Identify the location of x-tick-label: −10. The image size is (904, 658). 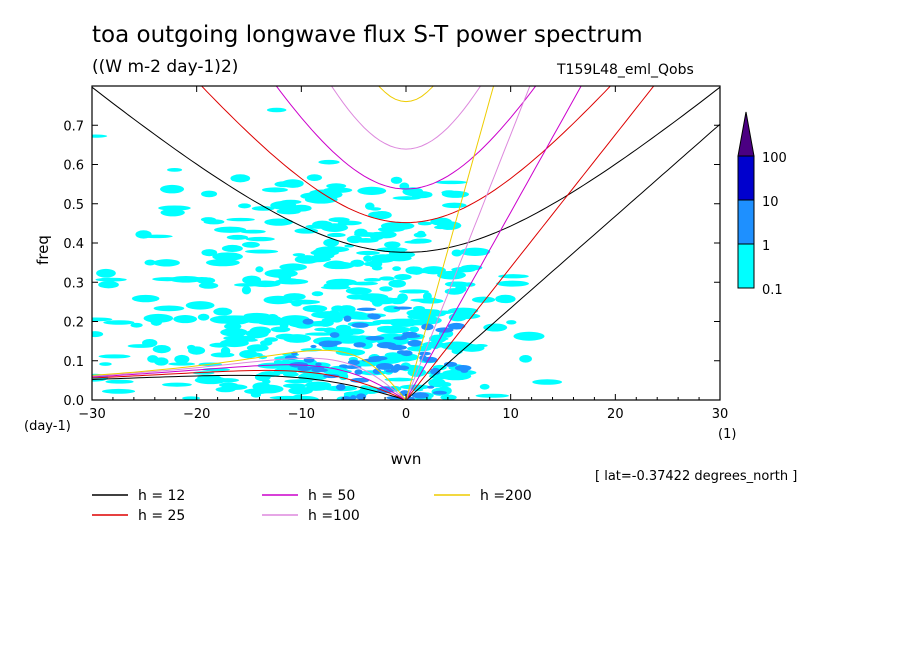
(301, 414).